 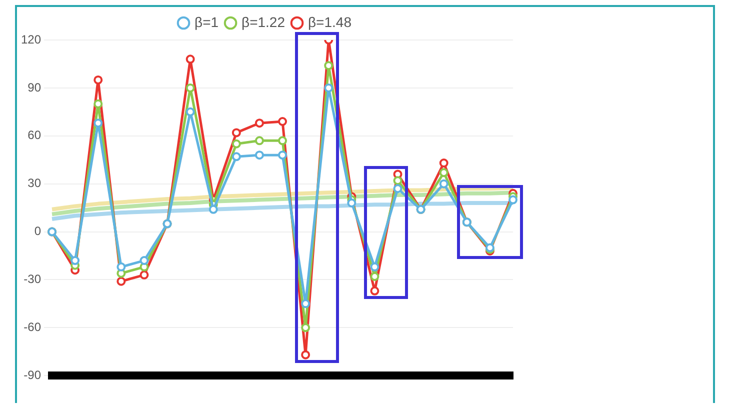 I want to click on legend-label: β=1, so click(x=206, y=22).